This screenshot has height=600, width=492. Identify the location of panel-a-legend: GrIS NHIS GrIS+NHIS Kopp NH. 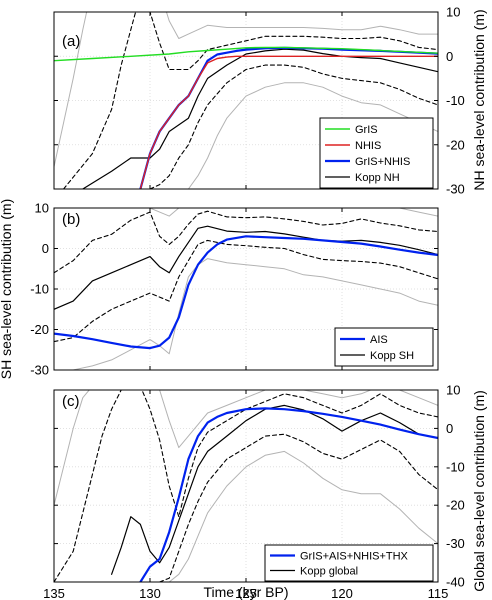
(376, 153).